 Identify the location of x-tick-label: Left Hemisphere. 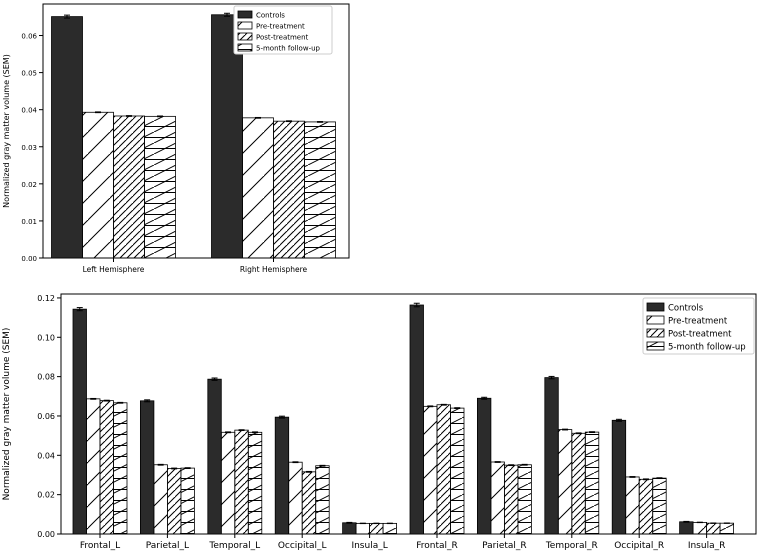
(114, 269).